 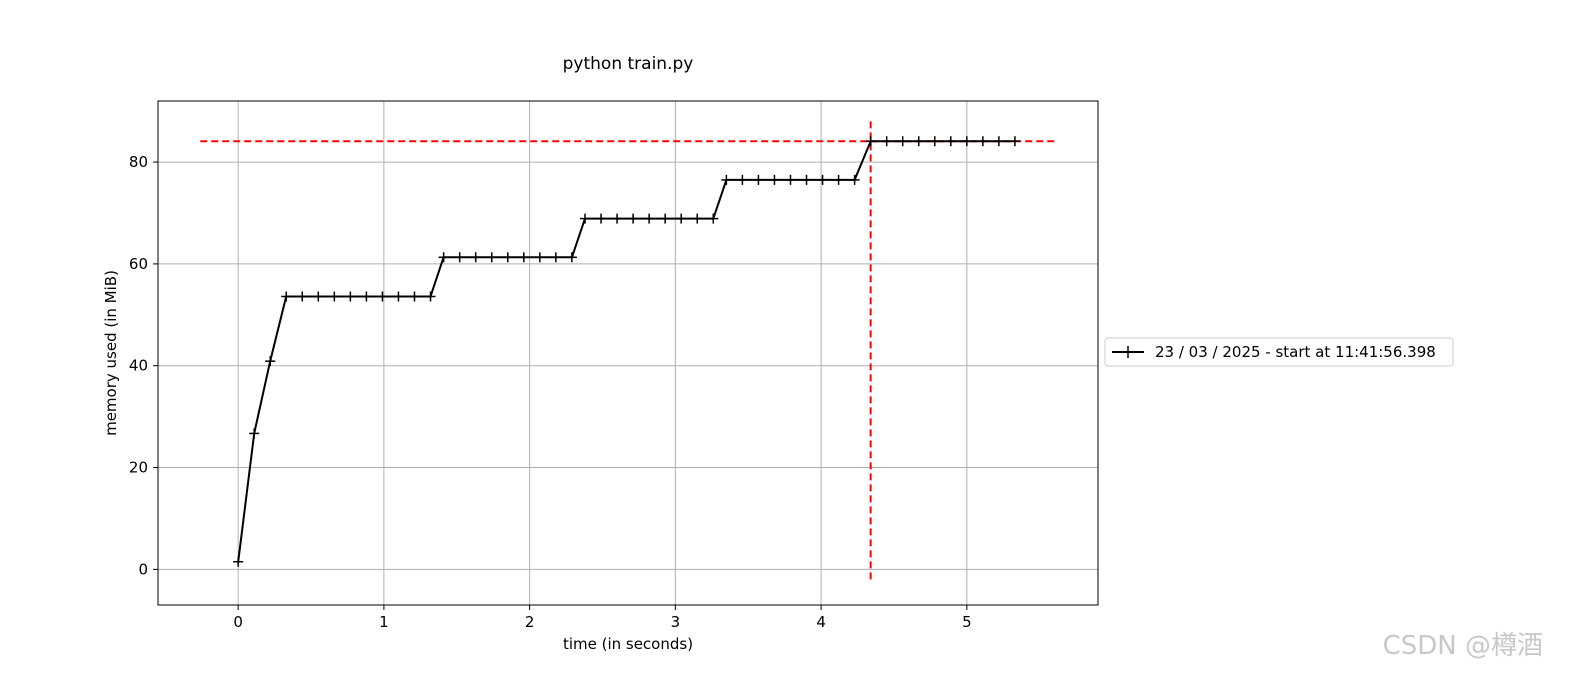 What do you see at coordinates (967, 622) in the screenshot?
I see `x-tick-label: 5` at bounding box center [967, 622].